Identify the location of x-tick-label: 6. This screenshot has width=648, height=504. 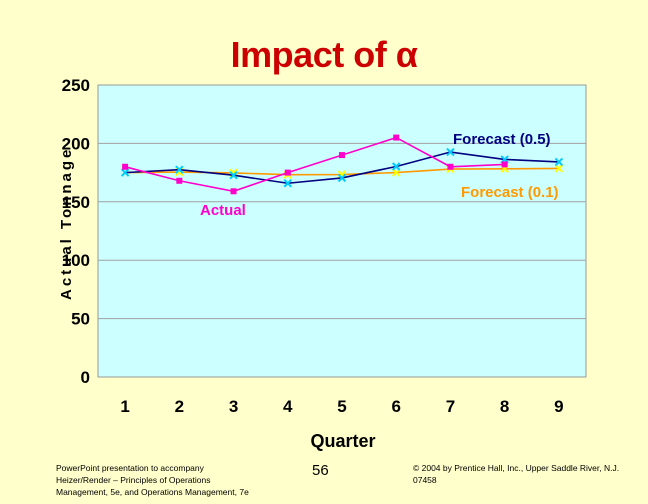
(395, 406).